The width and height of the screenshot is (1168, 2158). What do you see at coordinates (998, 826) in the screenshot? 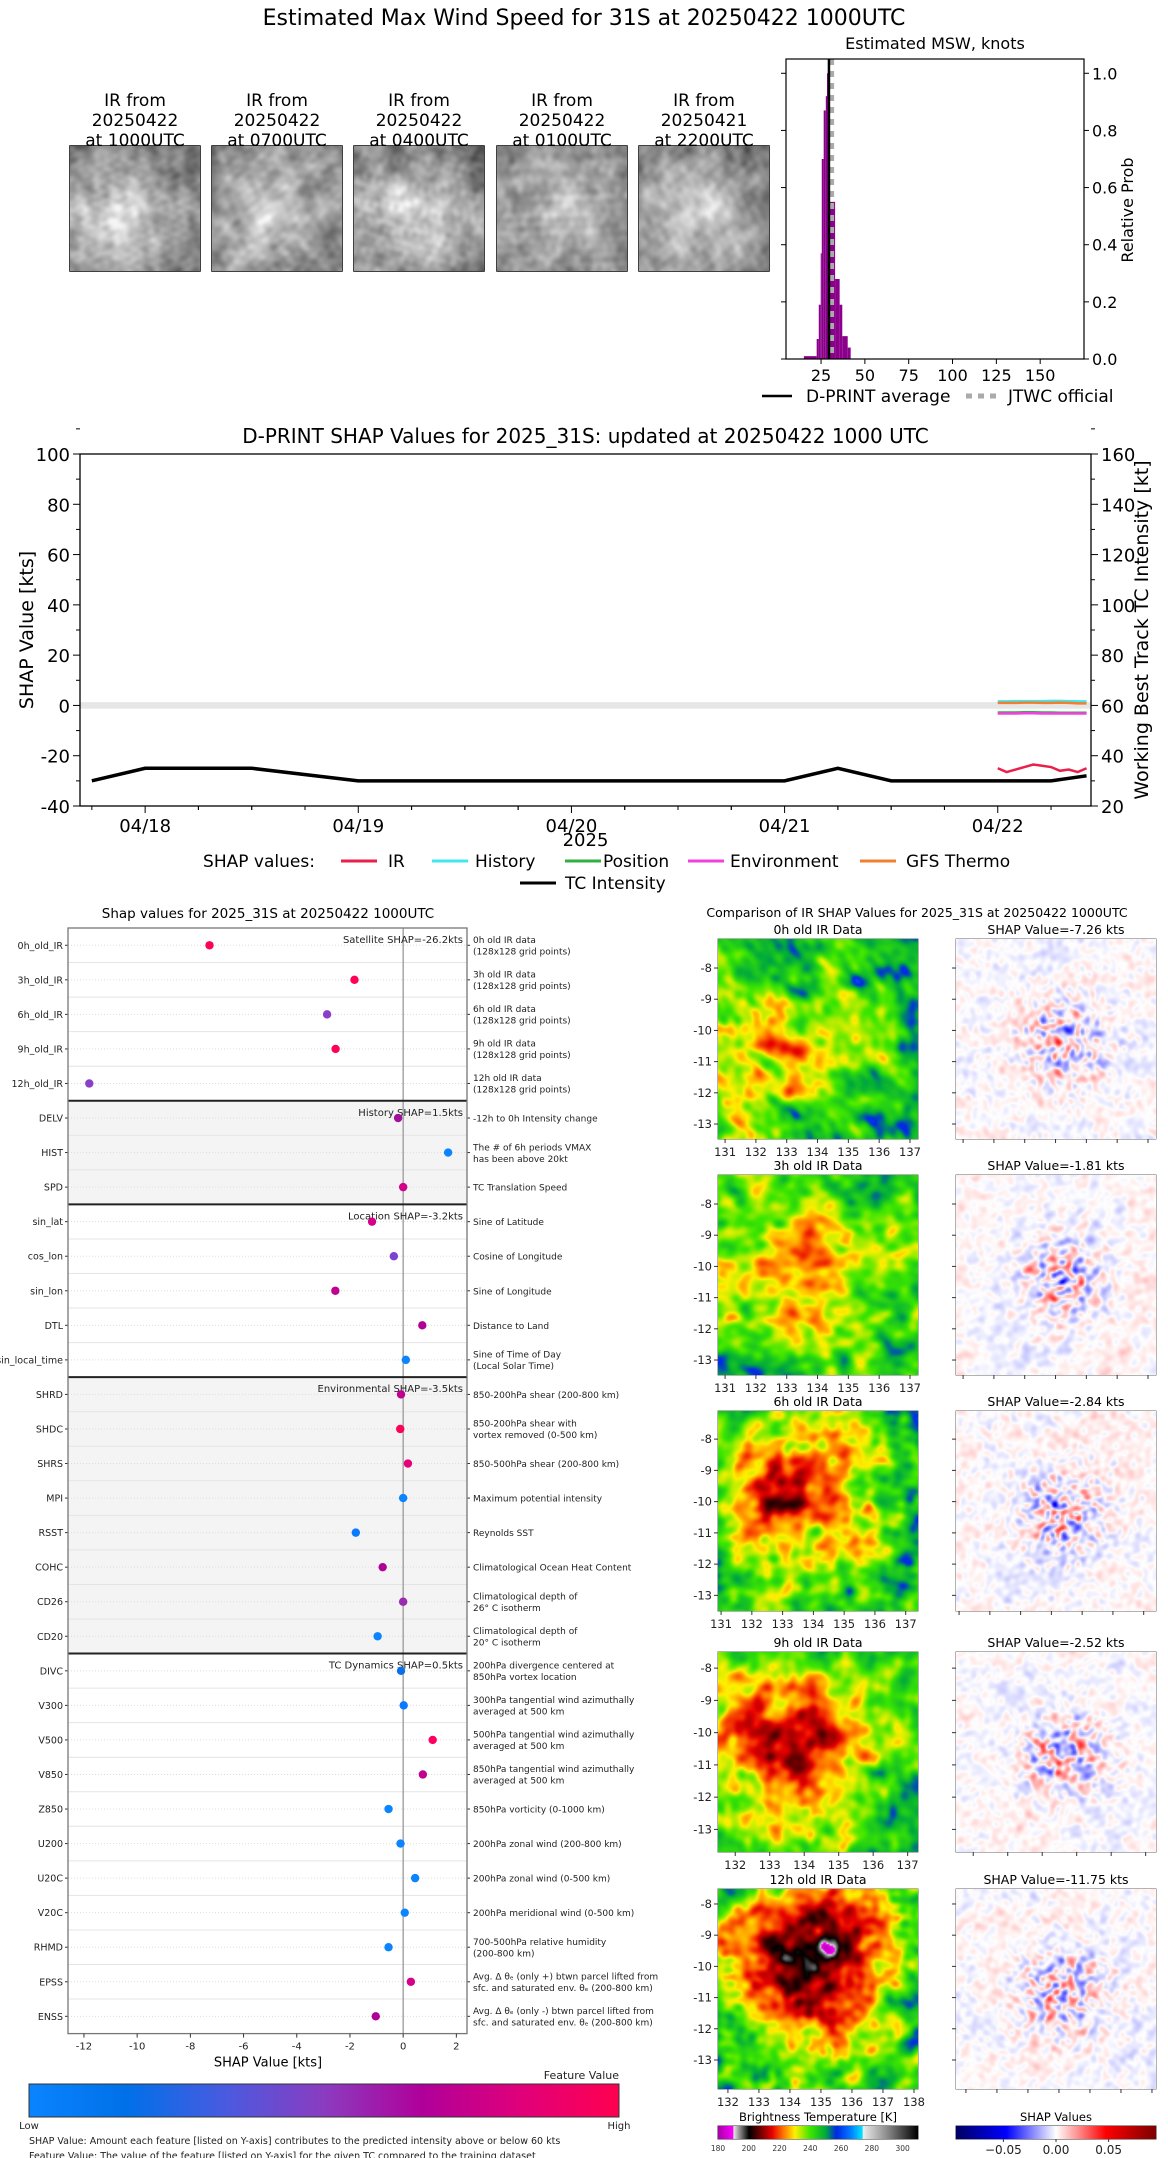
I see `x-tick-label: 04/22` at bounding box center [998, 826].